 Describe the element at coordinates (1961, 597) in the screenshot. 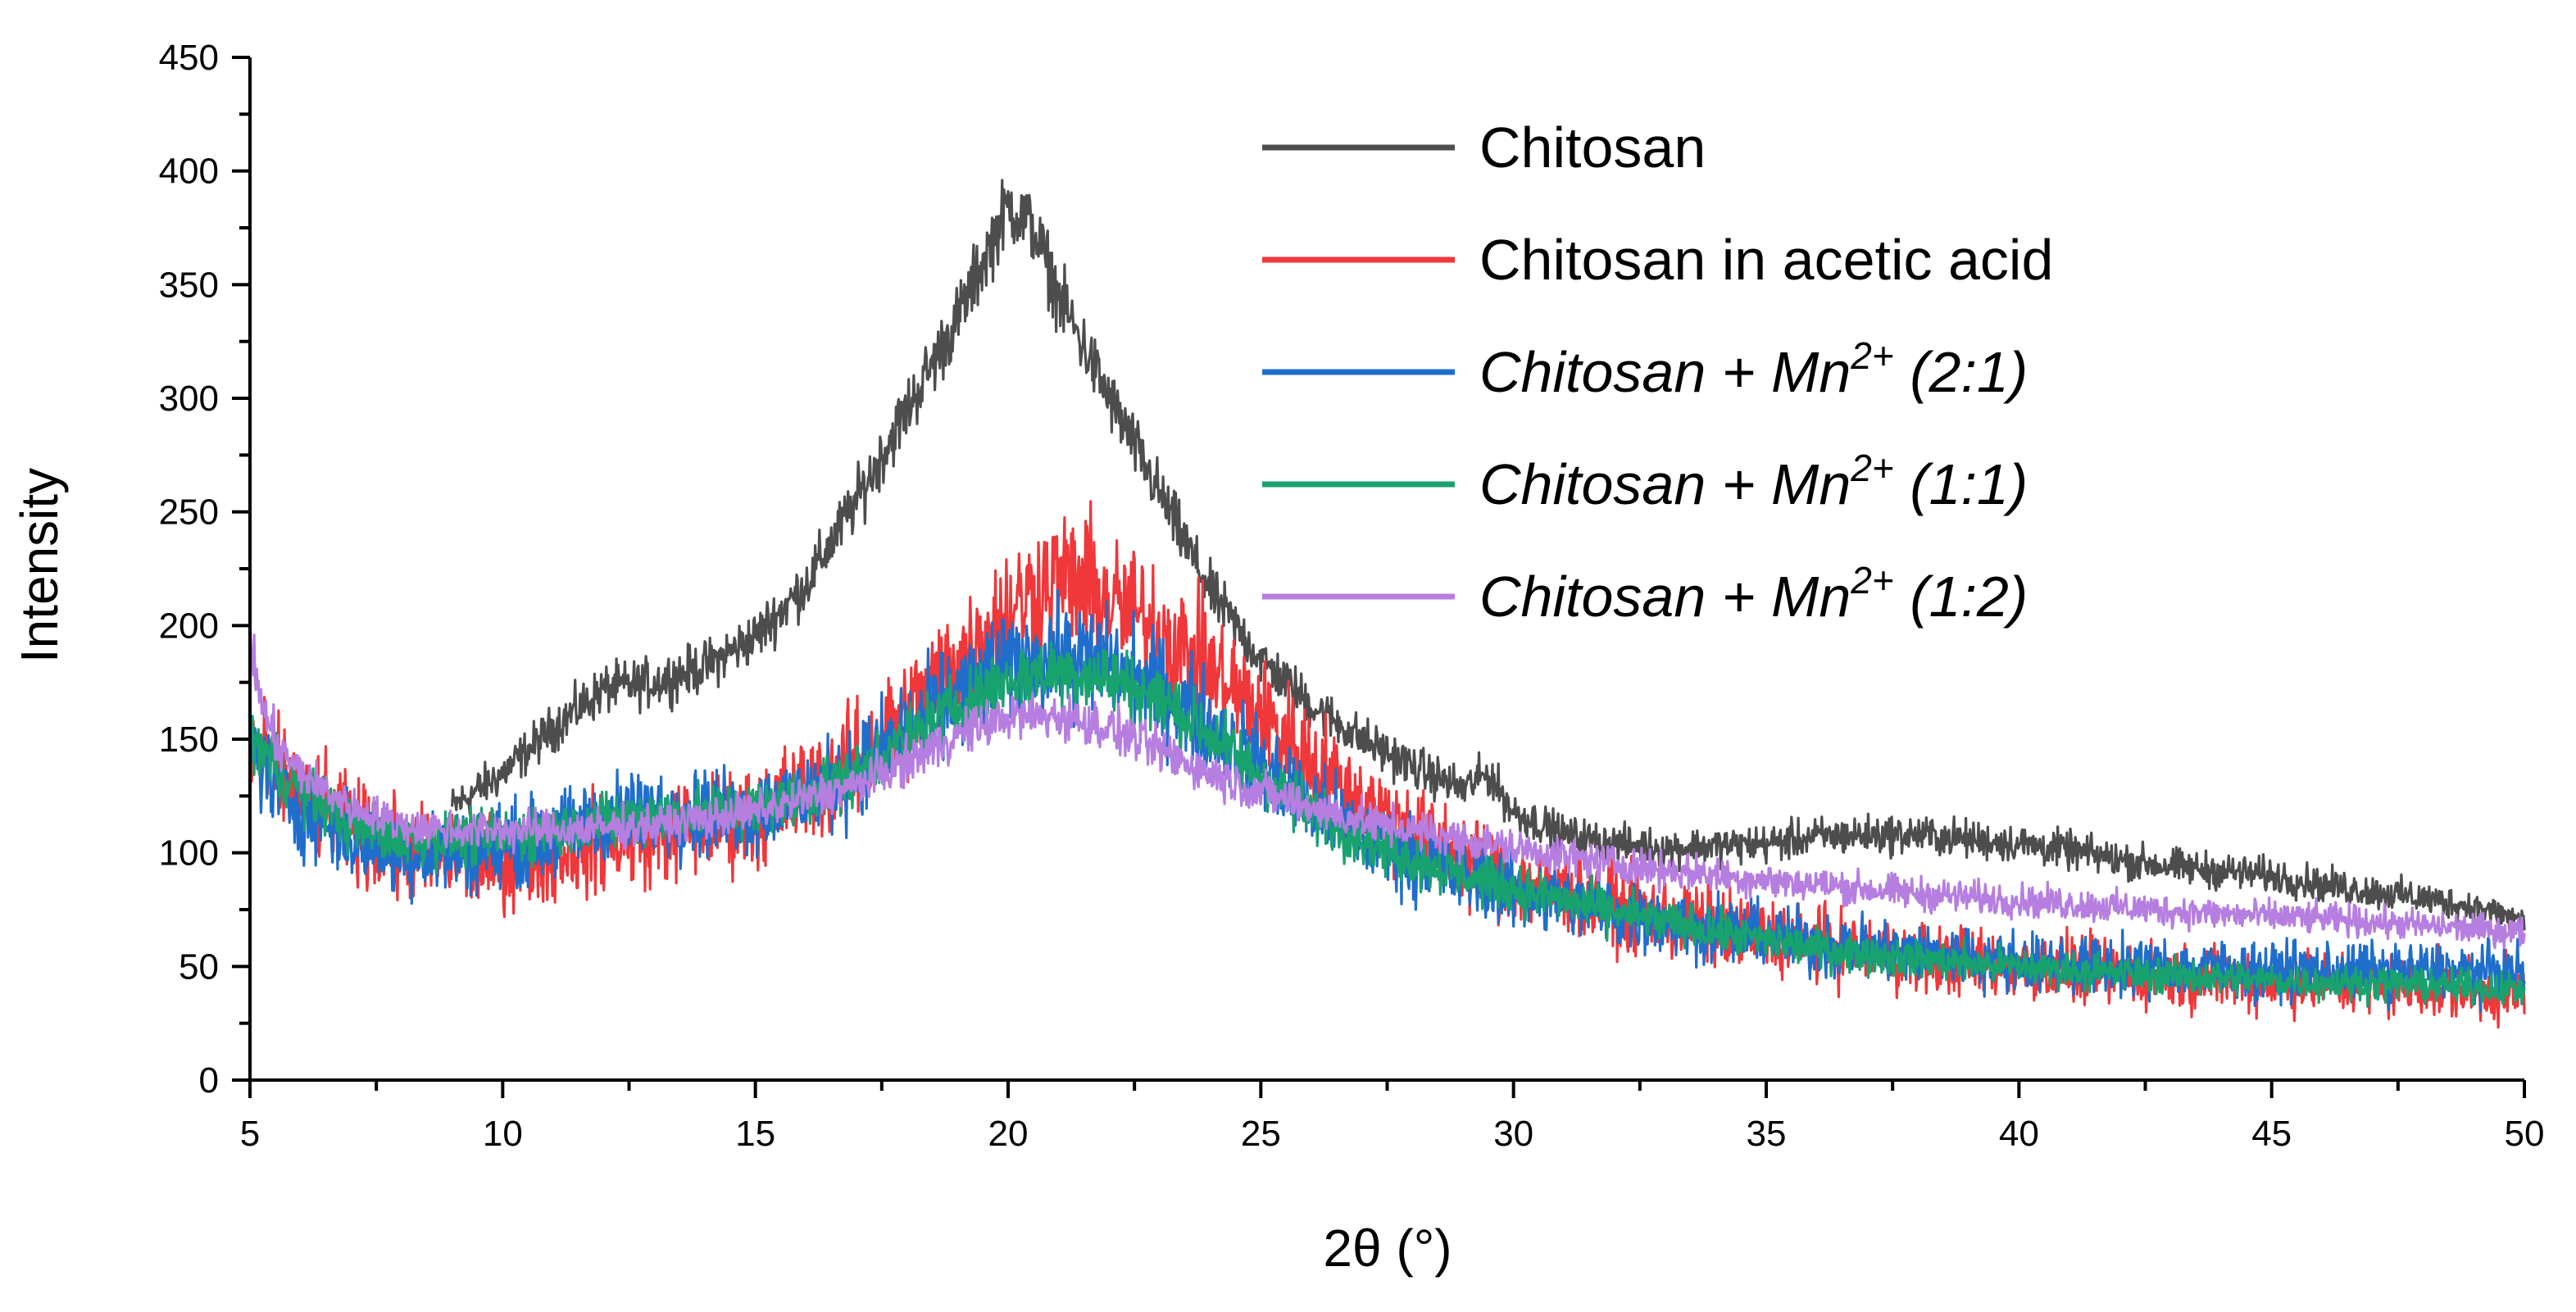

I see `legend-label-tail: (1:2)` at that location.